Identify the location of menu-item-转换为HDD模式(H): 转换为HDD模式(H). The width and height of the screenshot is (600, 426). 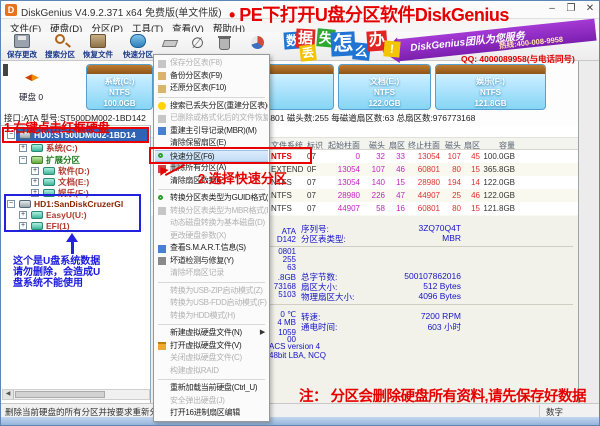
(203, 315).